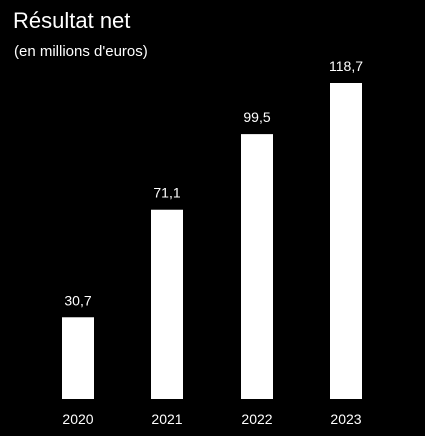  Describe the element at coordinates (77, 300) in the screenshot. I see `value-label-2020: 30,7` at that location.